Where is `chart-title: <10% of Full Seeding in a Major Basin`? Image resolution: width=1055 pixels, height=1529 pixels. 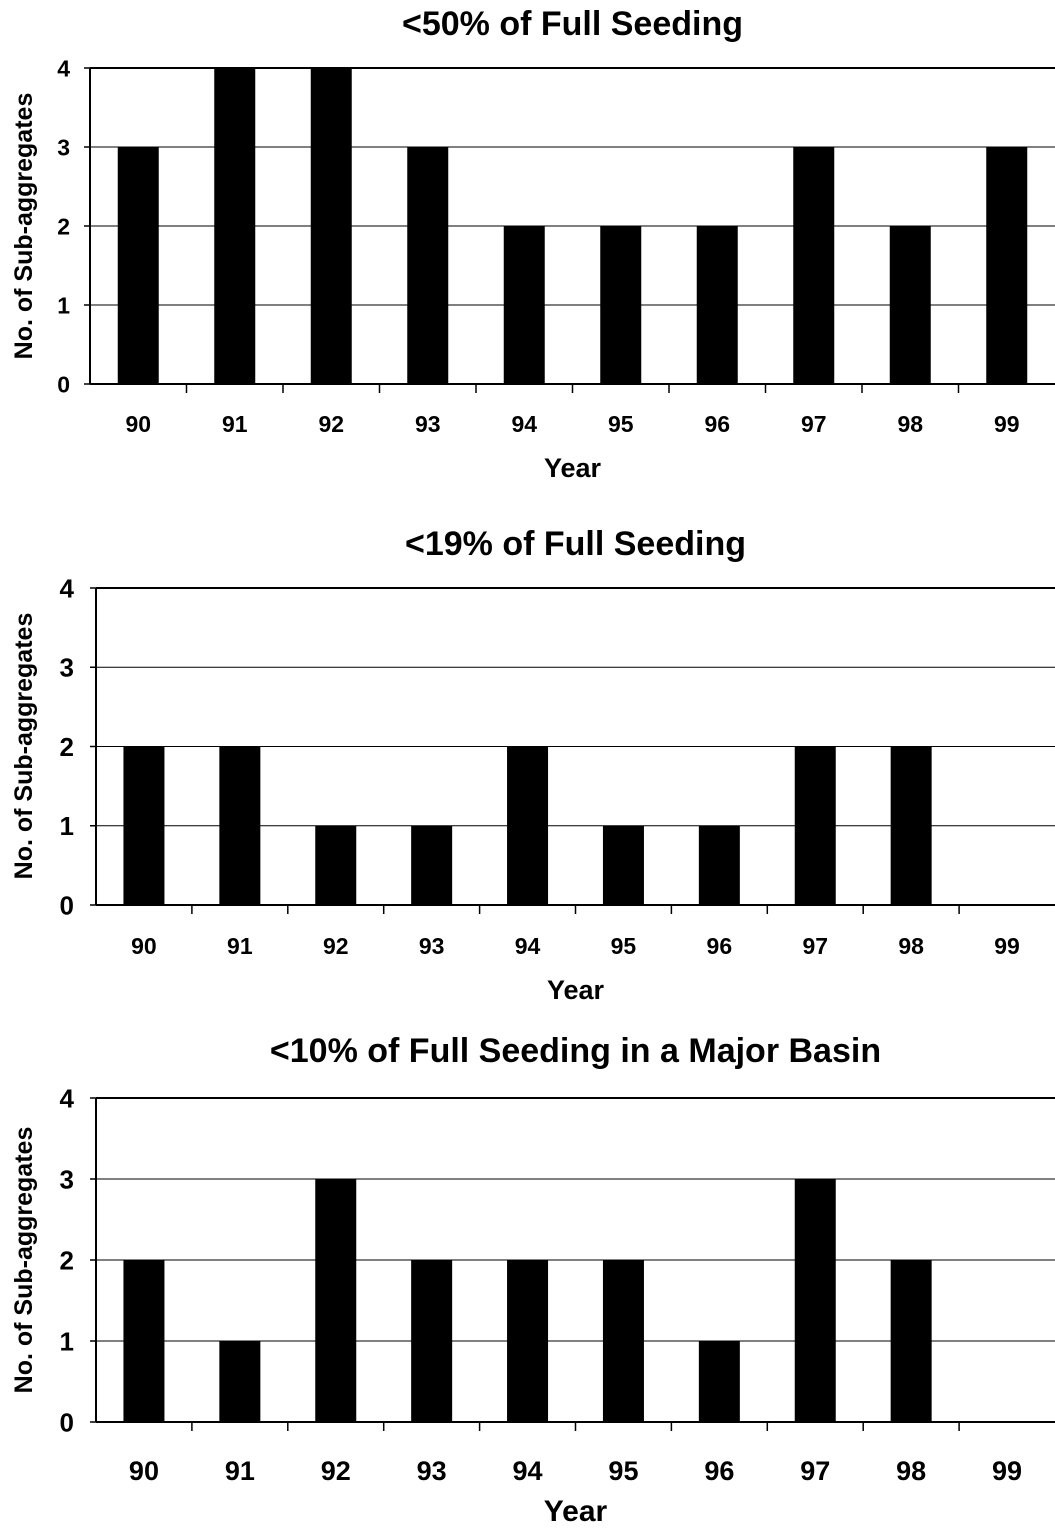 chart-title: <10% of Full Seeding in a Major Basin is located at coordinates (575, 1051).